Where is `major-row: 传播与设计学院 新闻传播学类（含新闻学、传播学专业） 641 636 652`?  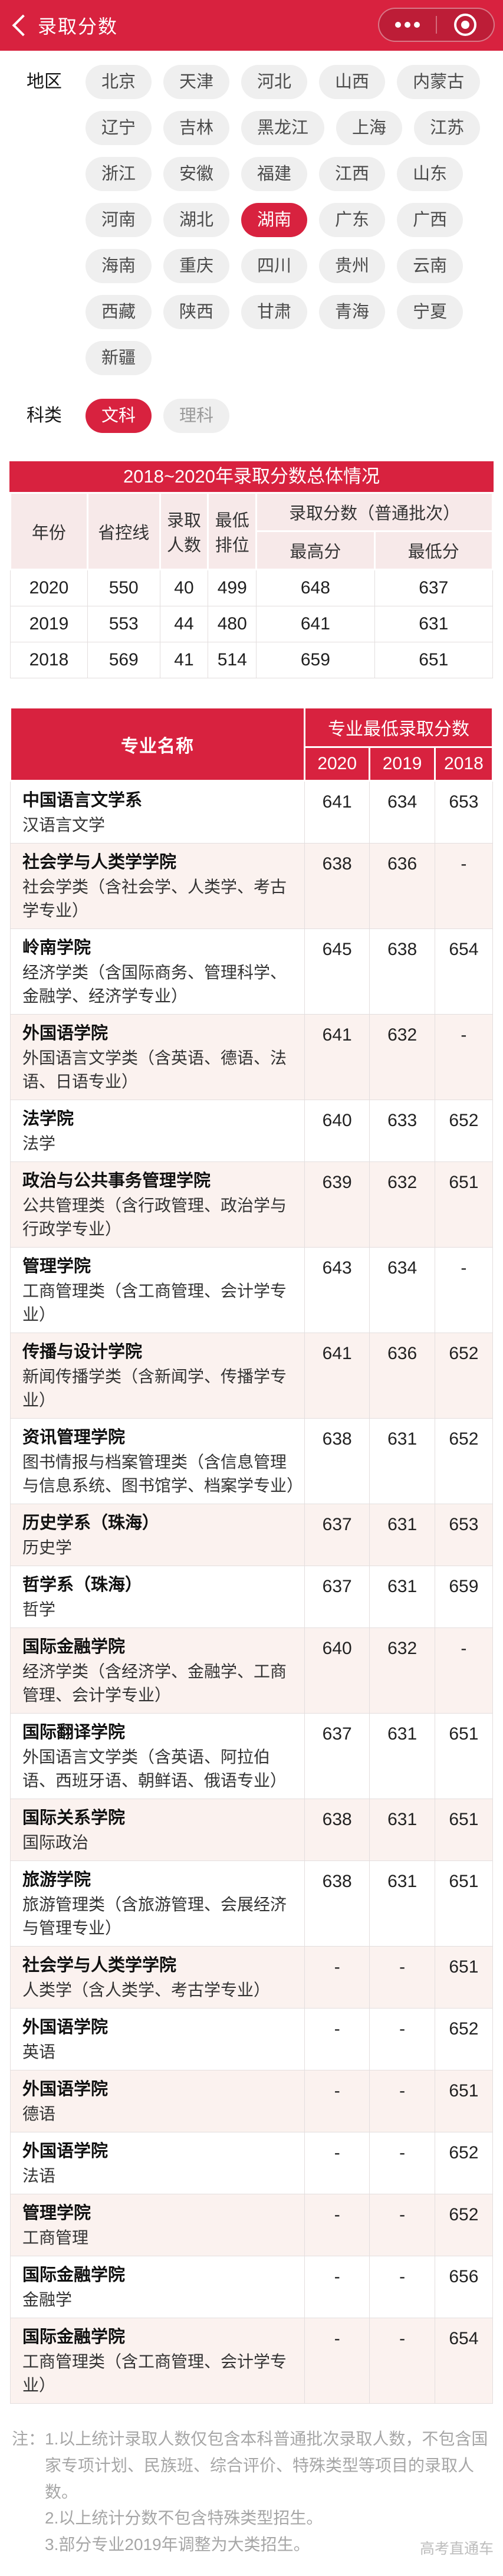 major-row: 传播与设计学院 新闻传播学类（含新闻学、传播学专业） 641 636 652 is located at coordinates (252, 1376).